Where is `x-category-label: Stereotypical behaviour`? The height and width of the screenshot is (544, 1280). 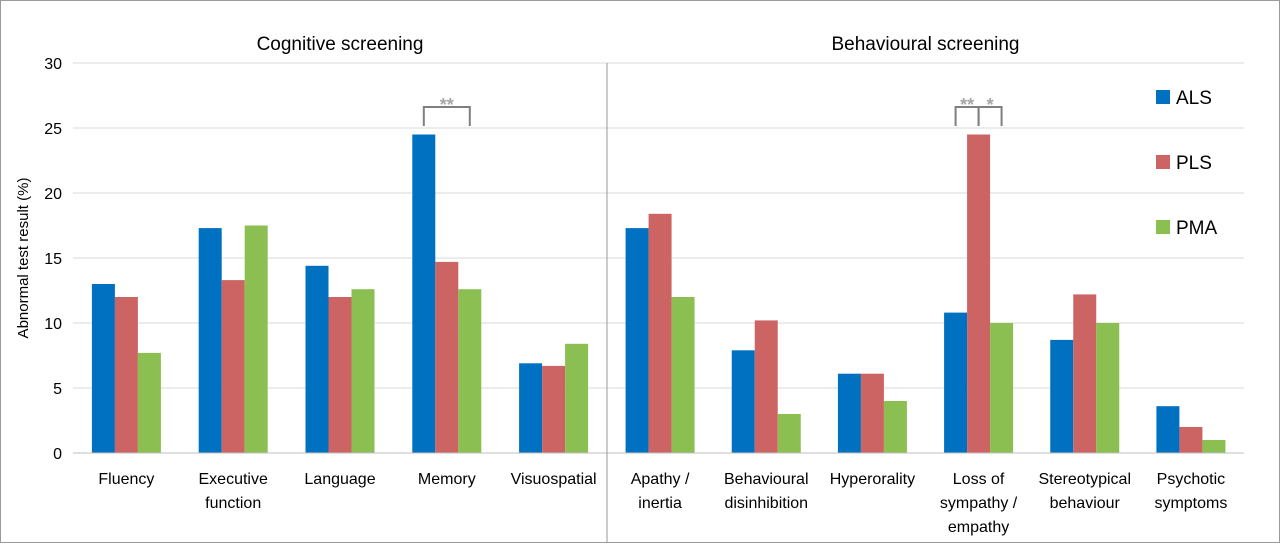 x-category-label: Stereotypical behaviour is located at coordinates (1085, 491).